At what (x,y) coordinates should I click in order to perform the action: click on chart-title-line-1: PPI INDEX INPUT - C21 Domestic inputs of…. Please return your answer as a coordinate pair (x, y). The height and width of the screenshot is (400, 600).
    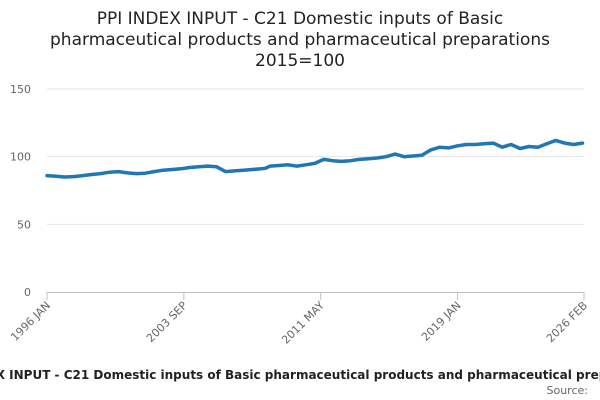
    Looking at the image, I should click on (300, 19).